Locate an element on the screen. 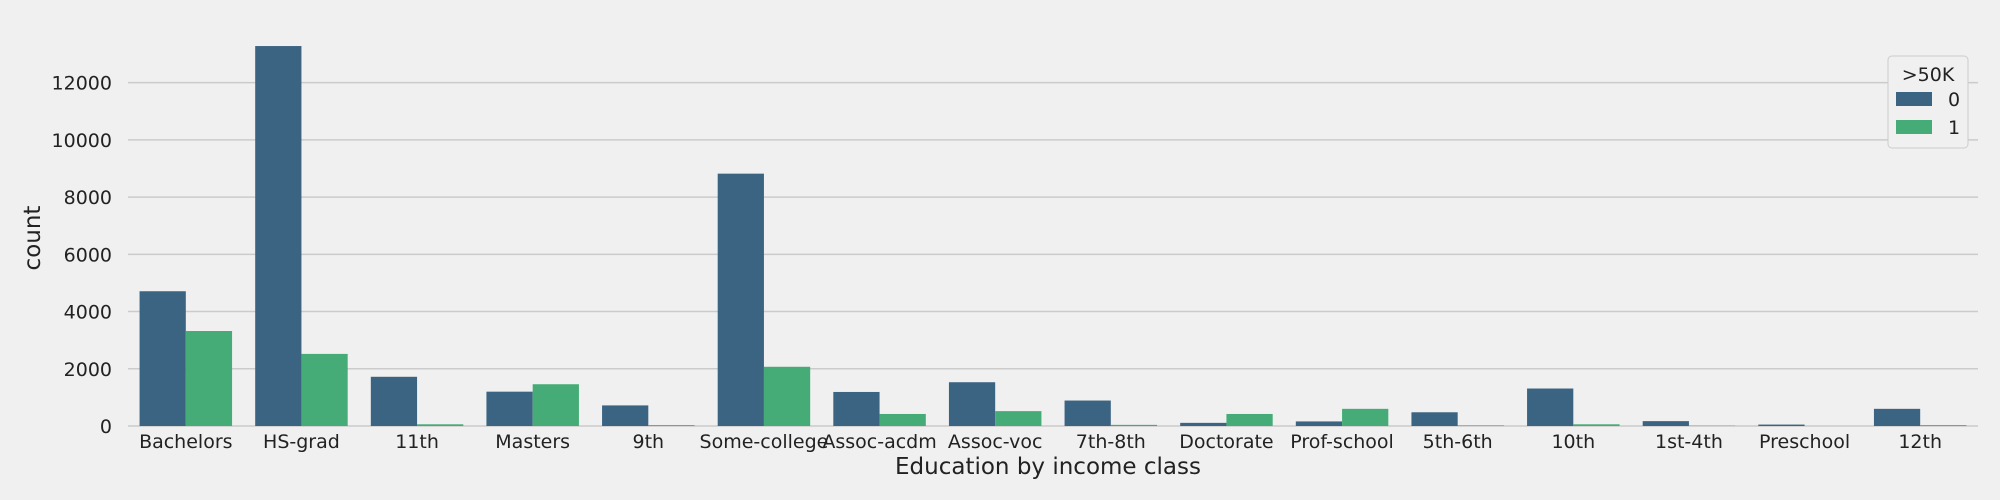  x-tick-label: 11th is located at coordinates (417, 442).